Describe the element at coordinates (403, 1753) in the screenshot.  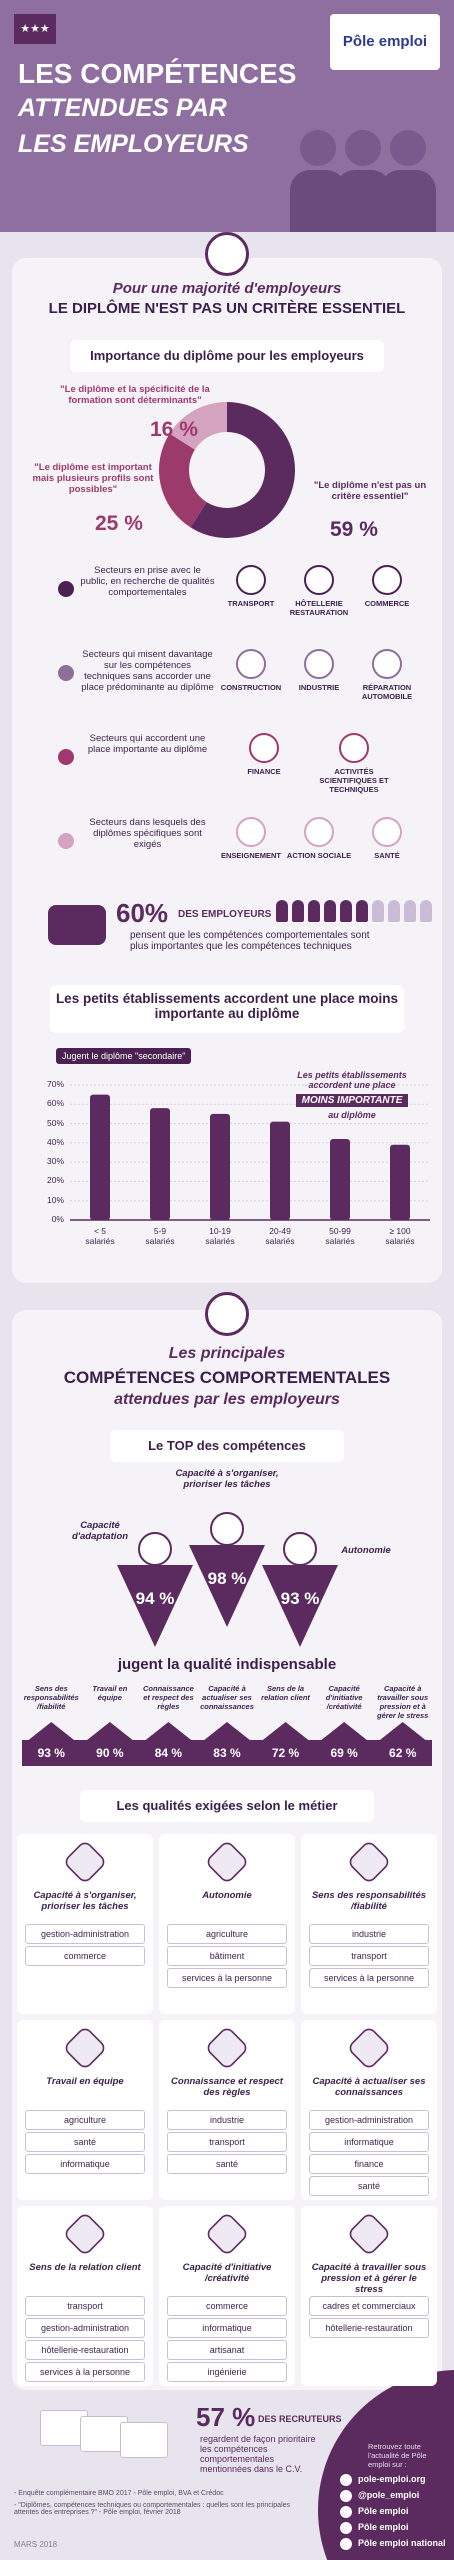
I see `skill-value: 62 %` at that location.